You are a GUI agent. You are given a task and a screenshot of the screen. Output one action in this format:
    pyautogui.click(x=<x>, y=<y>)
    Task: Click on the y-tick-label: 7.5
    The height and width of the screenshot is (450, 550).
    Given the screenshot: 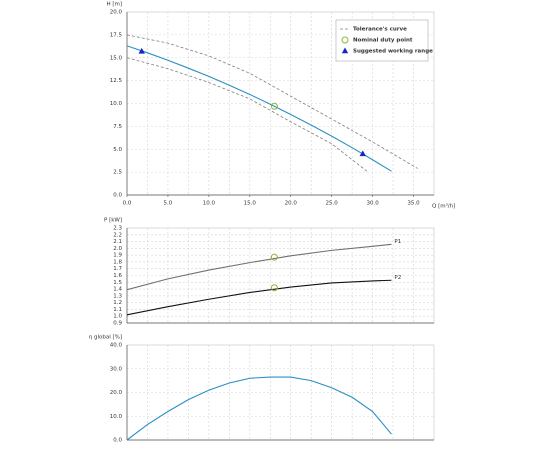 What is the action you would take?
    pyautogui.click(x=117, y=127)
    